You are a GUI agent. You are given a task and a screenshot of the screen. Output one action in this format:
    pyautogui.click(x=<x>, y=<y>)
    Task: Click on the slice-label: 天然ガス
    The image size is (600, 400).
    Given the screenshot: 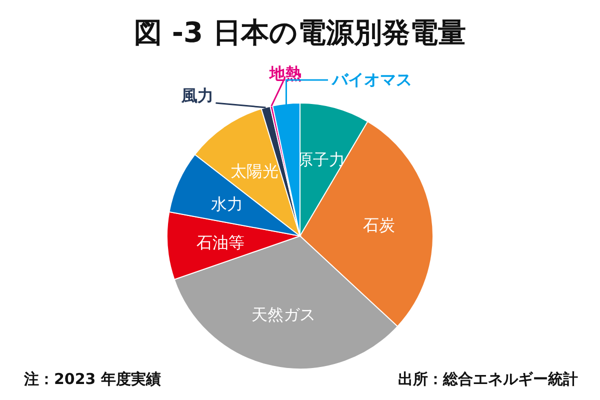 What is the action you would take?
    pyautogui.click(x=284, y=314)
    